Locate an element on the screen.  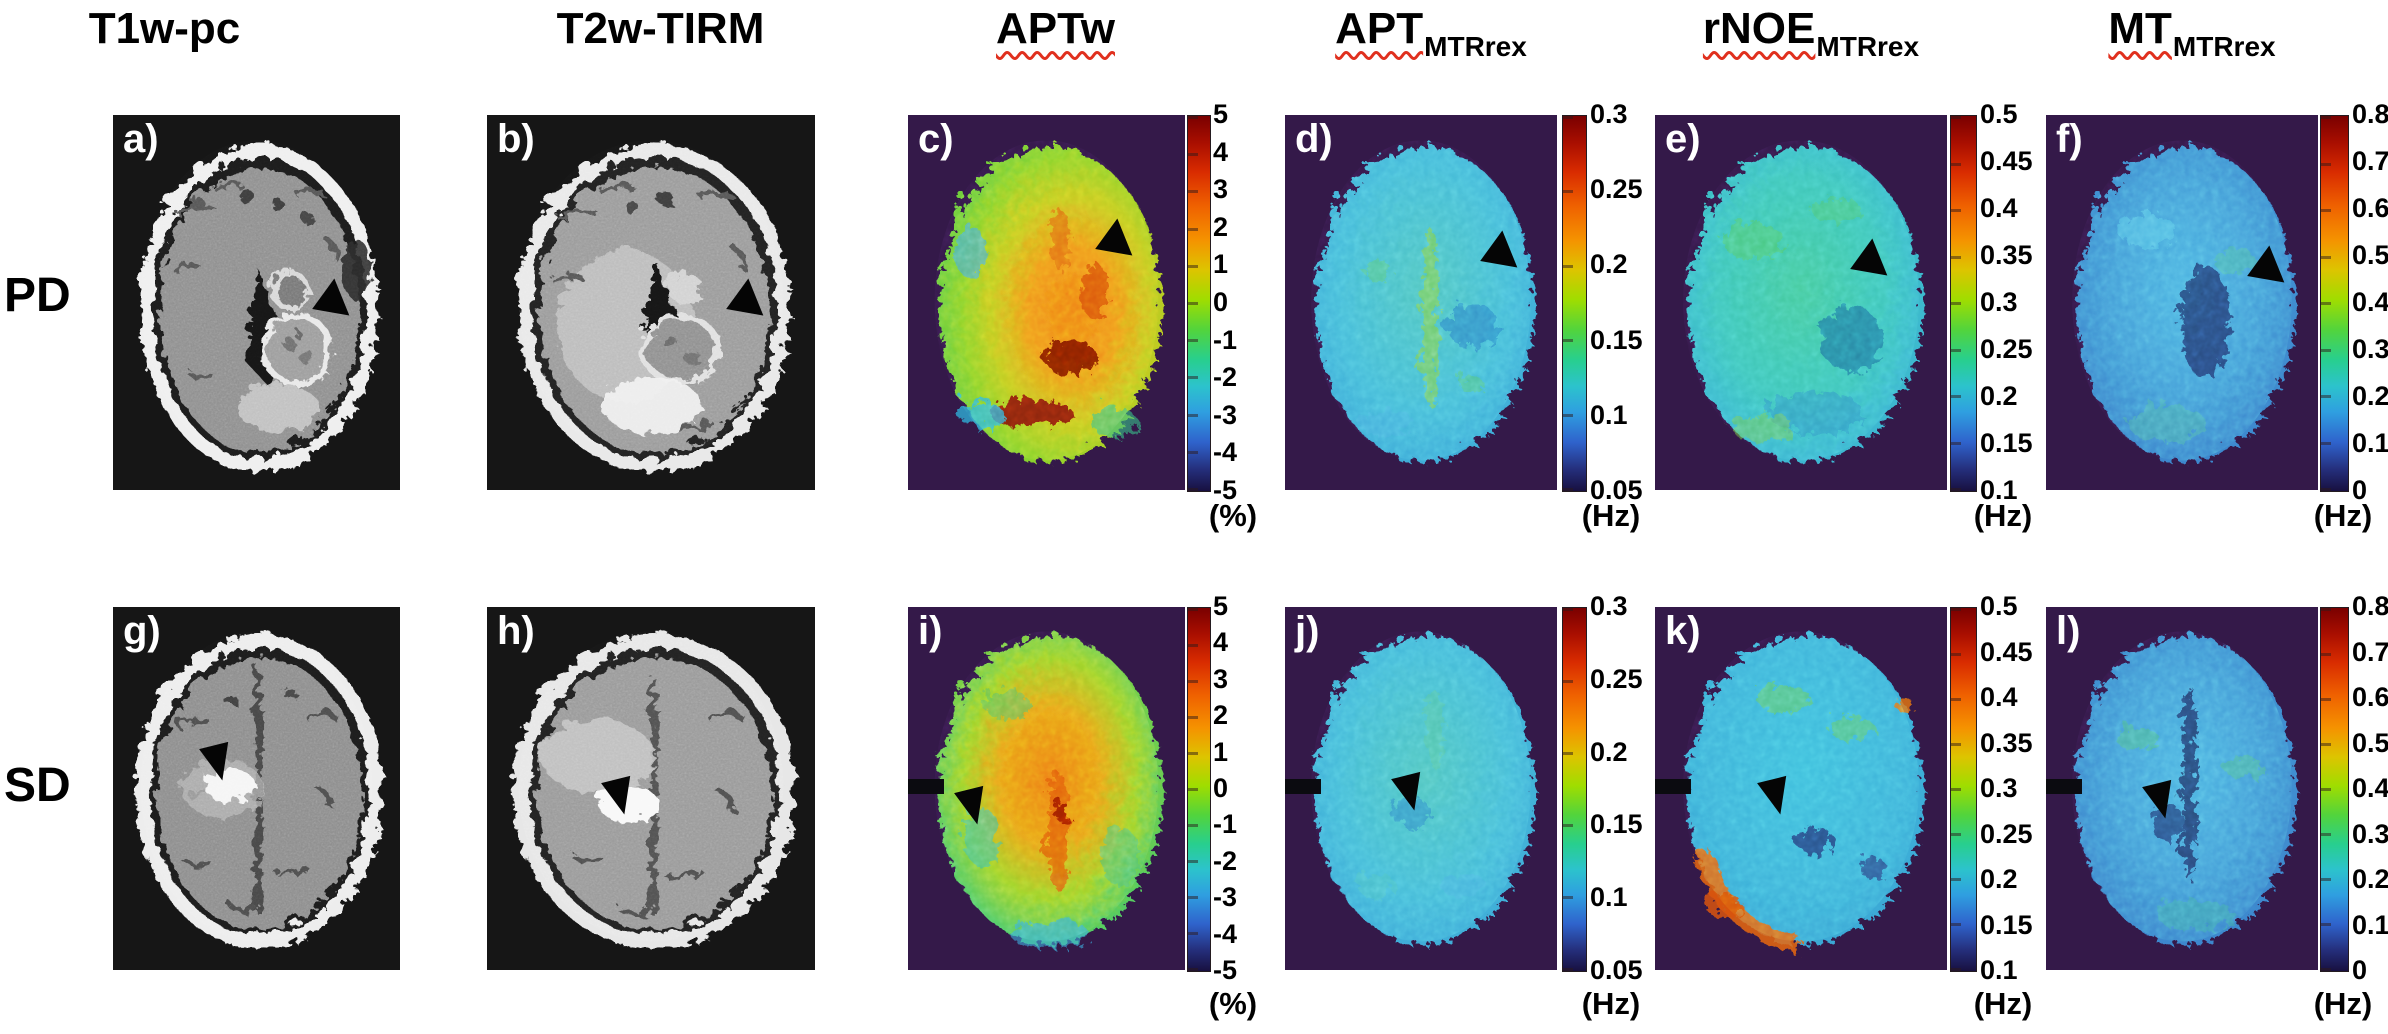
colorbar-rnoe-sd is located at coordinates (1963, 789).